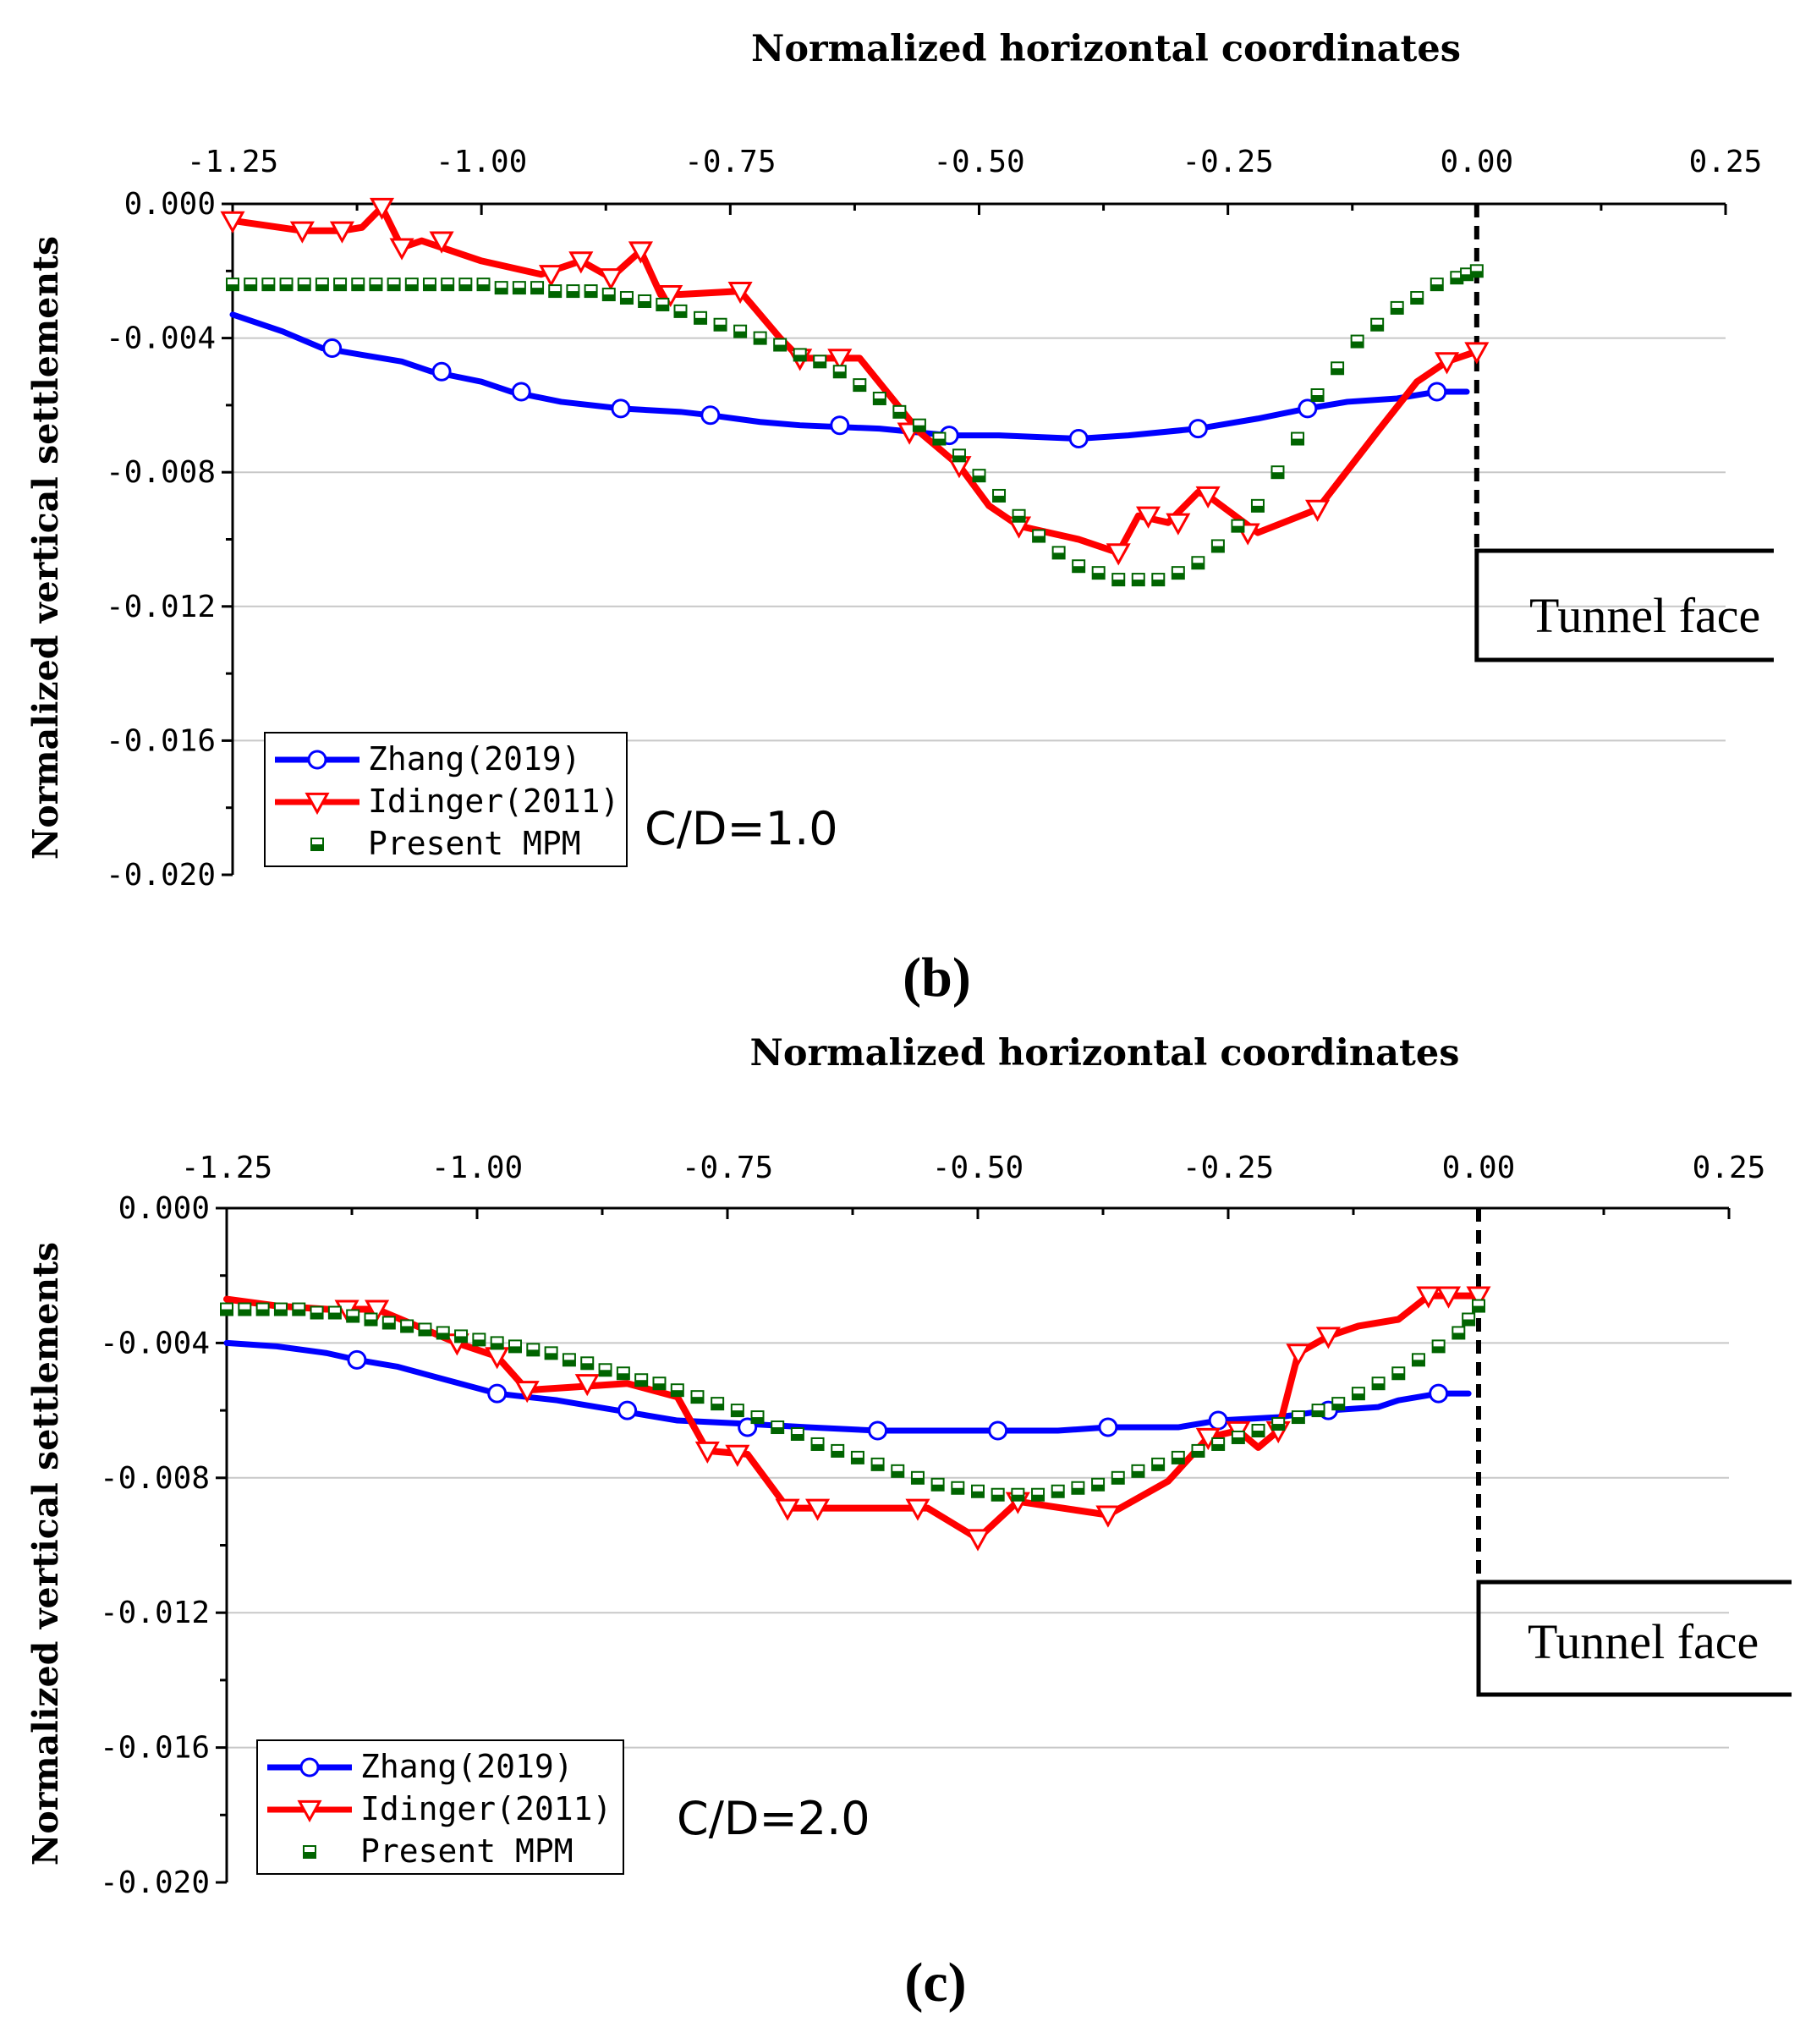 The image size is (1811, 2044). I want to click on y-tick-label: -0.016, so click(155, 1748).